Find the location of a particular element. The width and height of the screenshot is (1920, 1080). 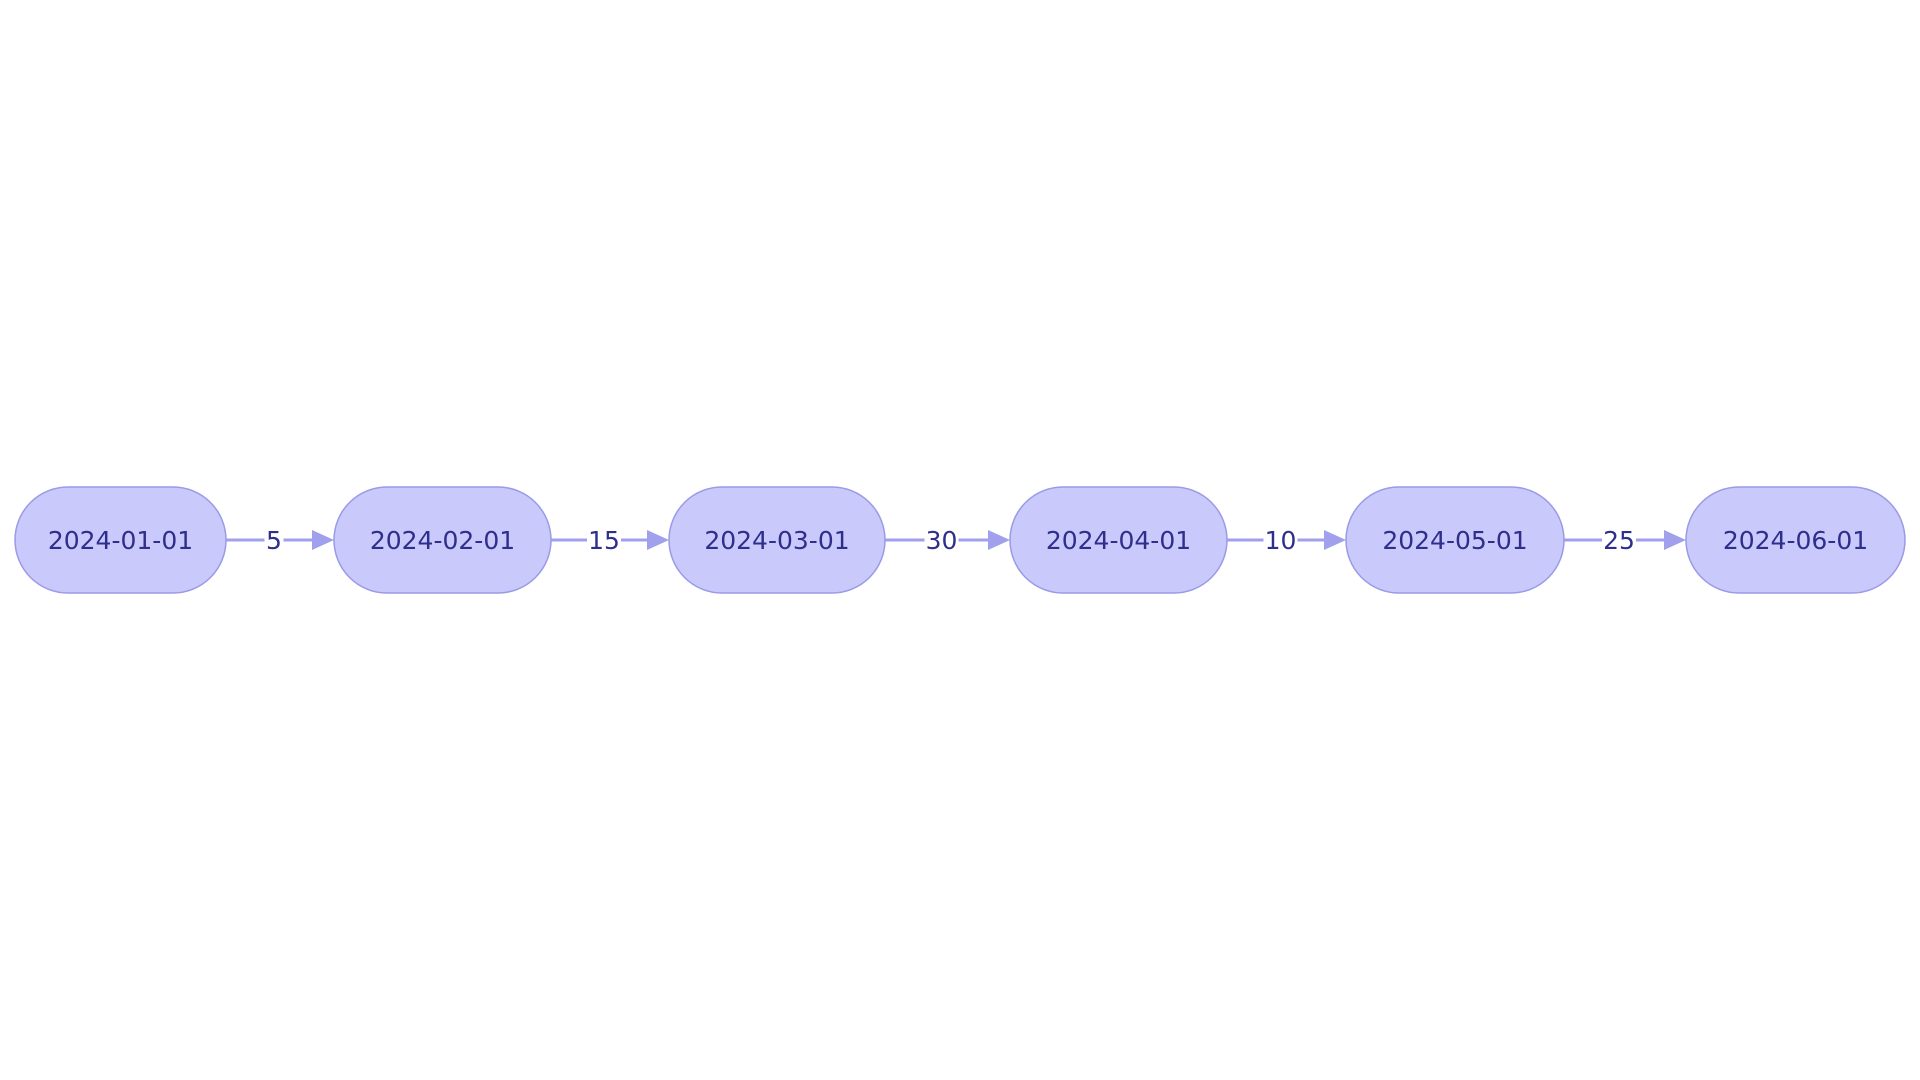

node-n6: 2024-06-01 is located at coordinates (1795, 540).